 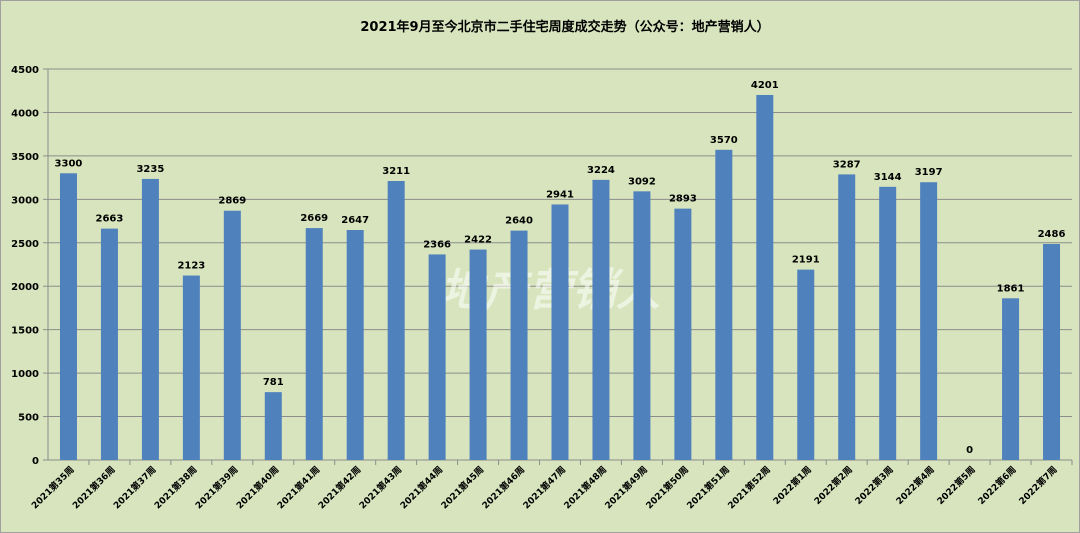 What do you see at coordinates (519, 221) in the screenshot?
I see `data-label: 2640` at bounding box center [519, 221].